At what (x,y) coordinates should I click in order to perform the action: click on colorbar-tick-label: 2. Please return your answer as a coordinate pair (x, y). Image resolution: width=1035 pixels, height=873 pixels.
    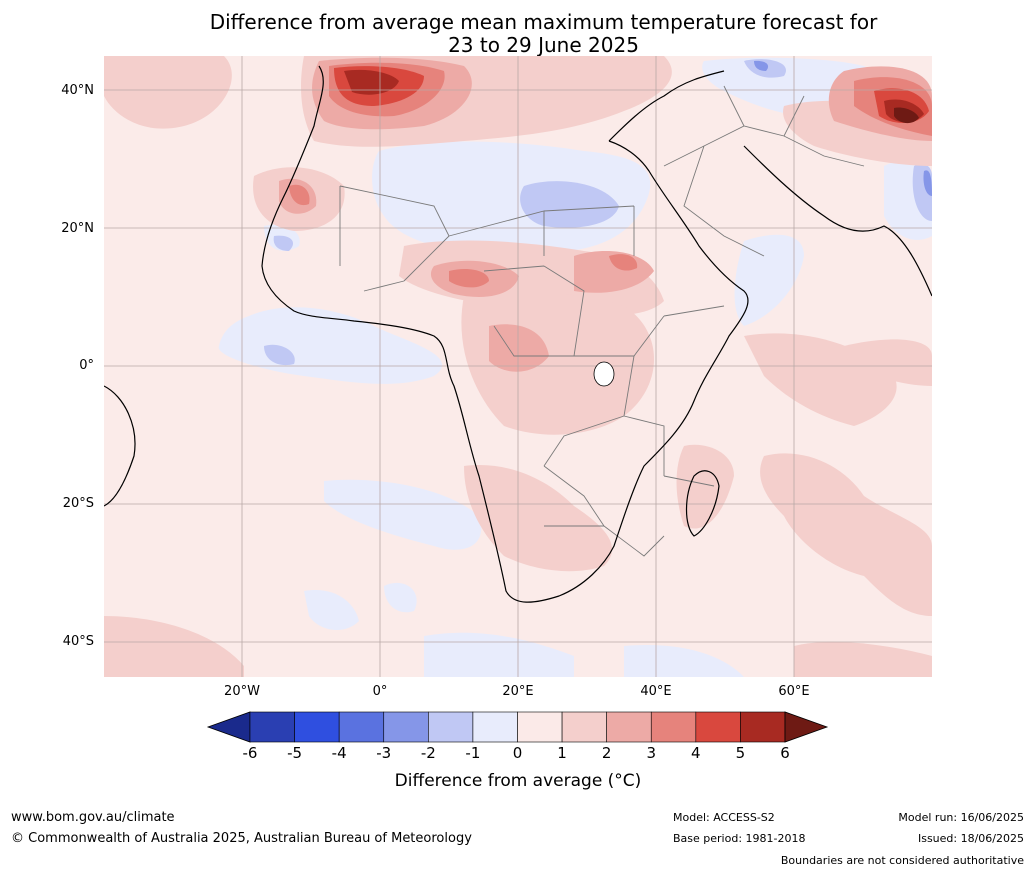
    Looking at the image, I should click on (606, 753).